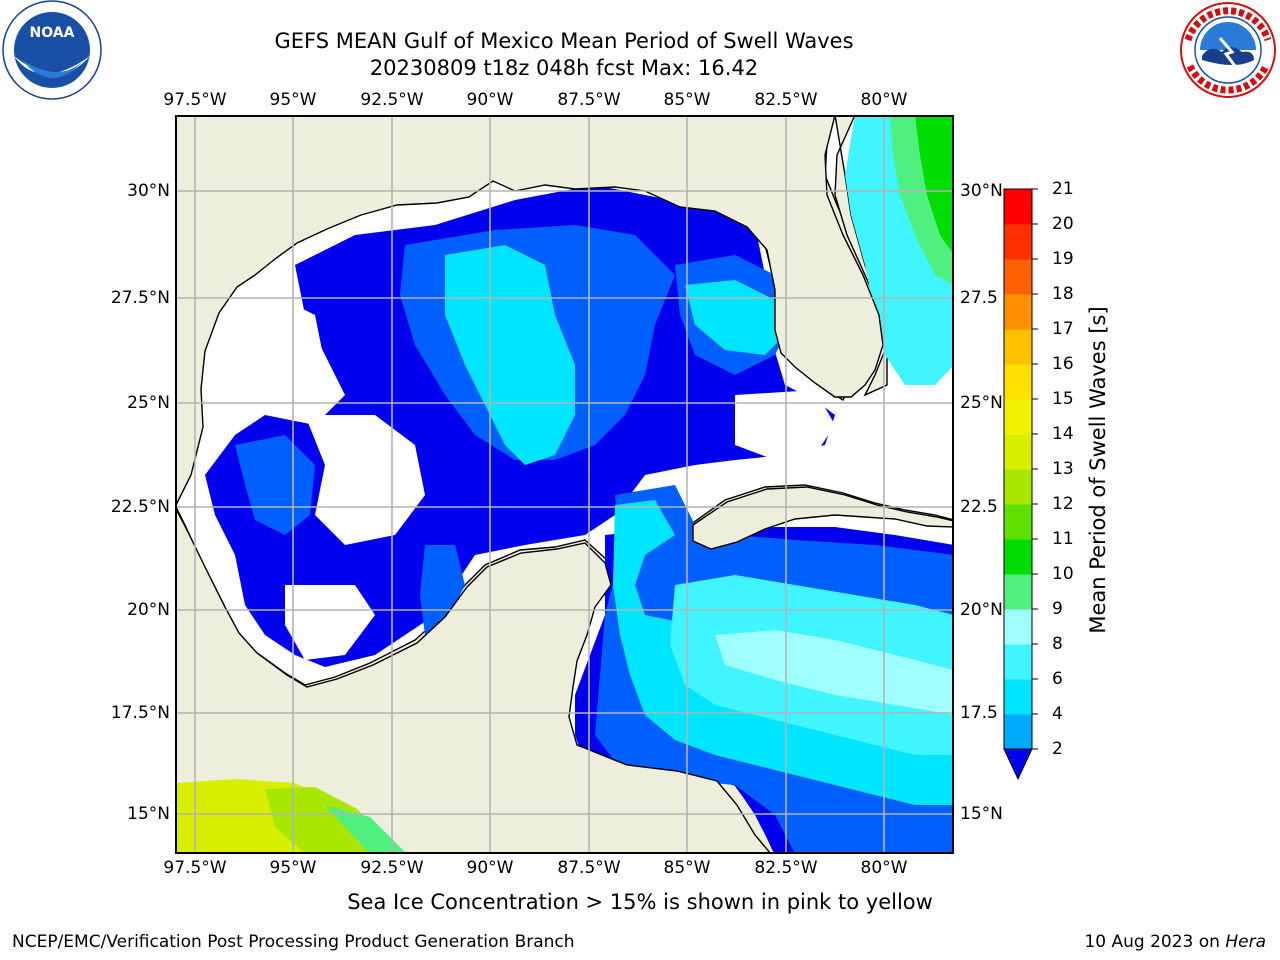 The height and width of the screenshot is (960, 1280). What do you see at coordinates (861, 257) in the screenshot?
I see `florida-land` at bounding box center [861, 257].